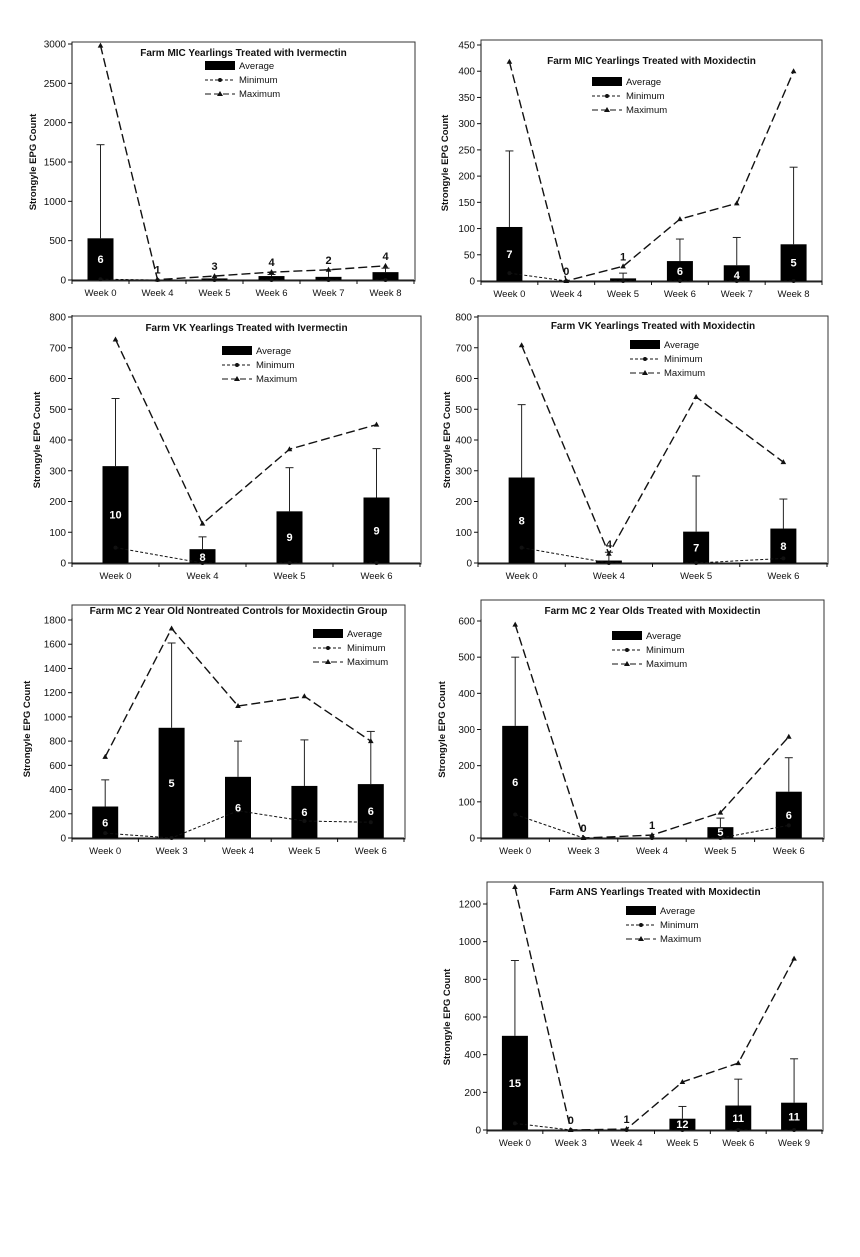 The image size is (860, 1257). Describe the element at coordinates (655, 1006) in the screenshot. I see `plot-frame` at that location.